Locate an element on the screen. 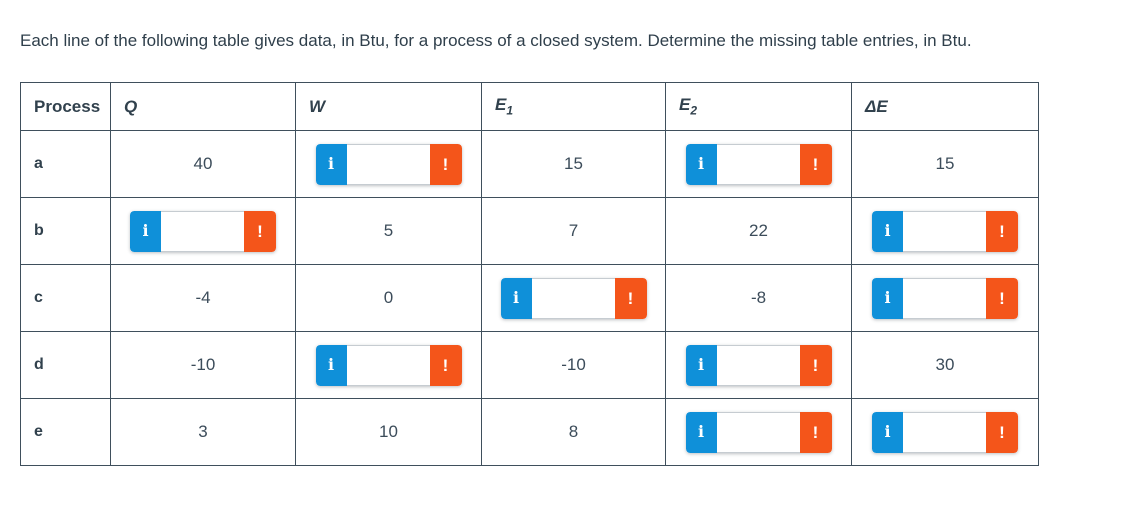 The height and width of the screenshot is (516, 1145). column-header-e2: E2 is located at coordinates (758, 106).